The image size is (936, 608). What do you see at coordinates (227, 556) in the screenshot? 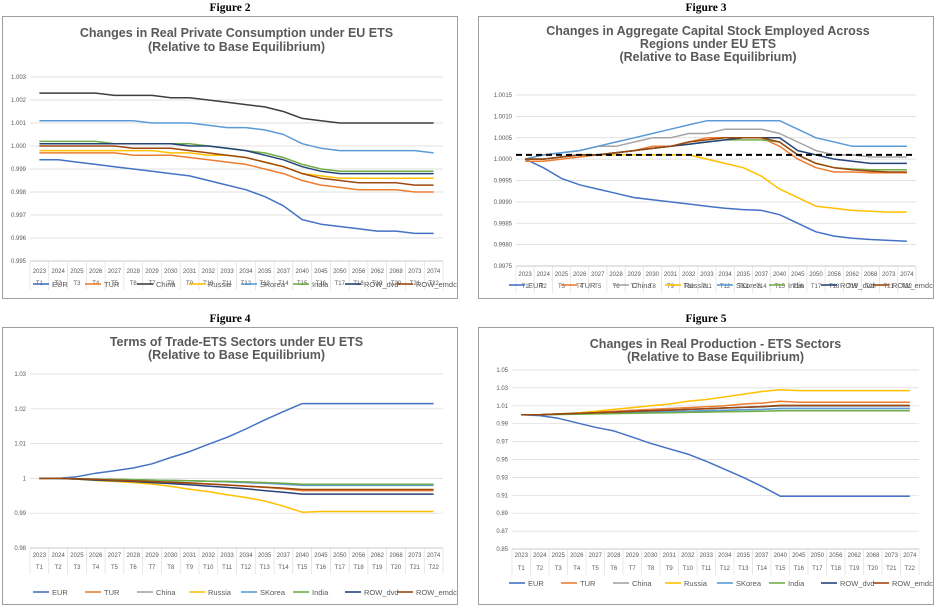
I see `x-category-label: 2033` at bounding box center [227, 556].